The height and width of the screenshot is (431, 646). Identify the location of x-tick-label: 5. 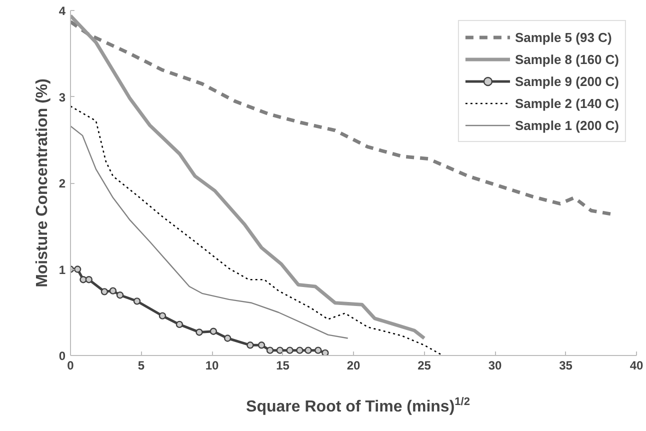
(141, 365).